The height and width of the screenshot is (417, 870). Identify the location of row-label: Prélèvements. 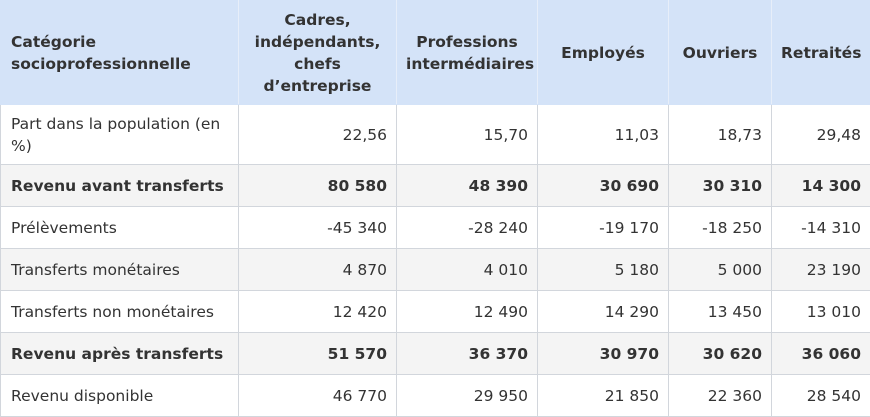
(120, 228).